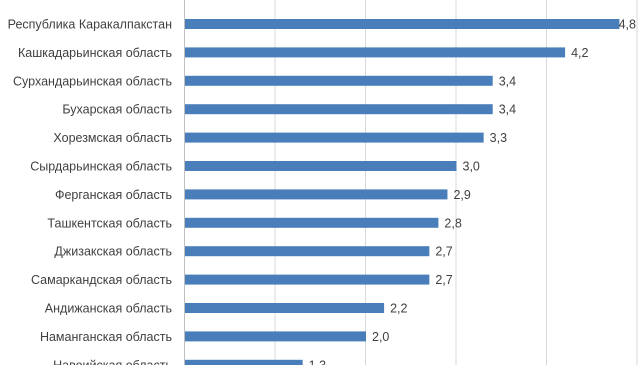 The width and height of the screenshot is (638, 370). I want to click on category-label: Сырдарьинская область, so click(101, 167).